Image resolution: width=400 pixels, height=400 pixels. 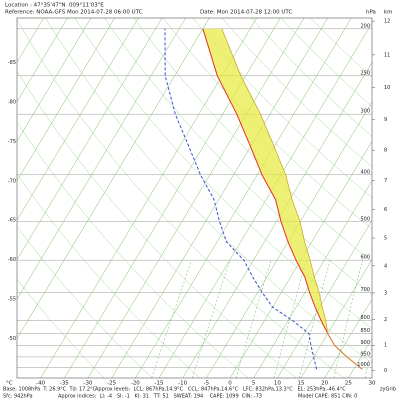 I want to click on x-tick-label: 25, so click(x=348, y=384).